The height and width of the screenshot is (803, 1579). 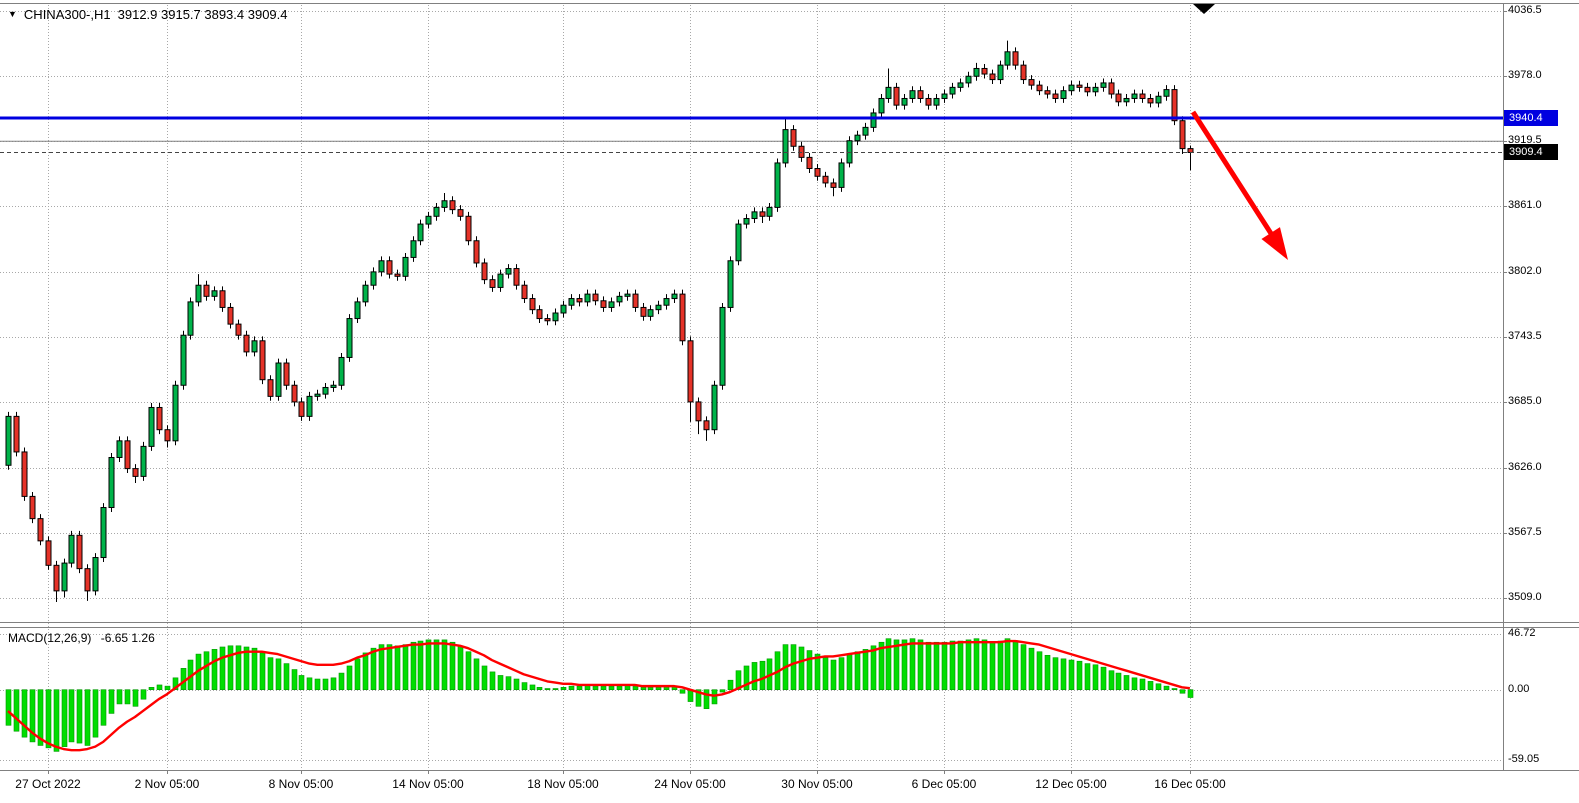 What do you see at coordinates (789, 625) in the screenshot?
I see `panel-splitter` at bounding box center [789, 625].